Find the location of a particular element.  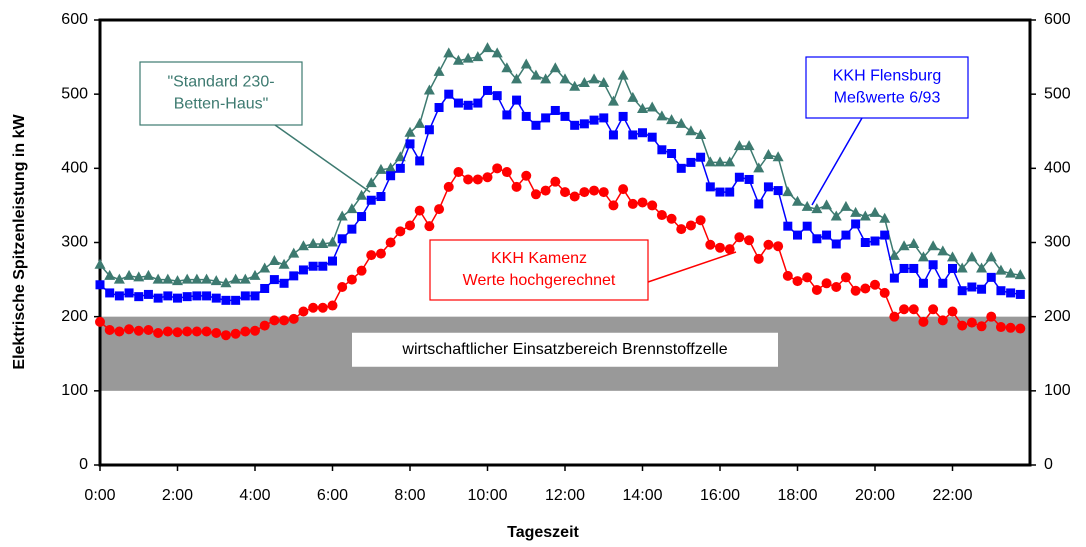

x-tick-label: 0:00 is located at coordinates (99, 495).